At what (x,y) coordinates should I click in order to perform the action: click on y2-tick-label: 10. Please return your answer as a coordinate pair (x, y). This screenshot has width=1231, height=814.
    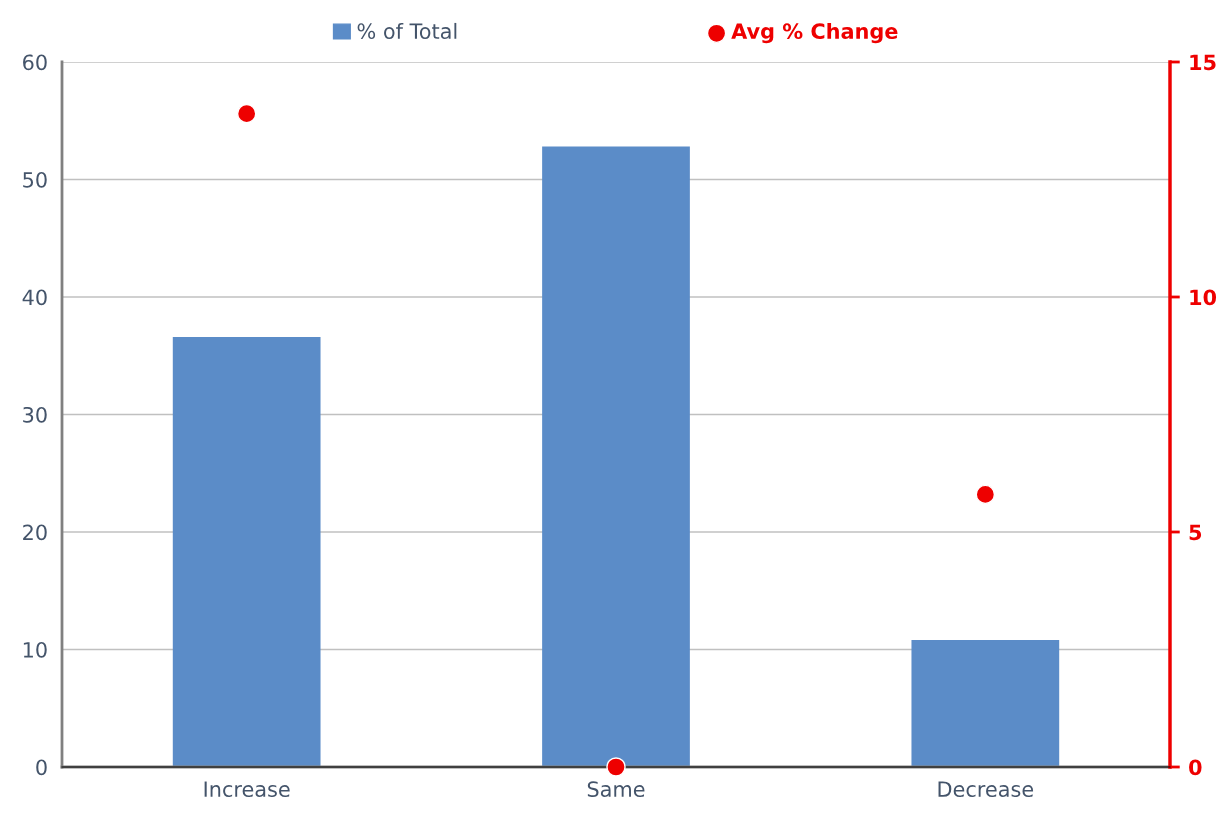
    Looking at the image, I should click on (1203, 297).